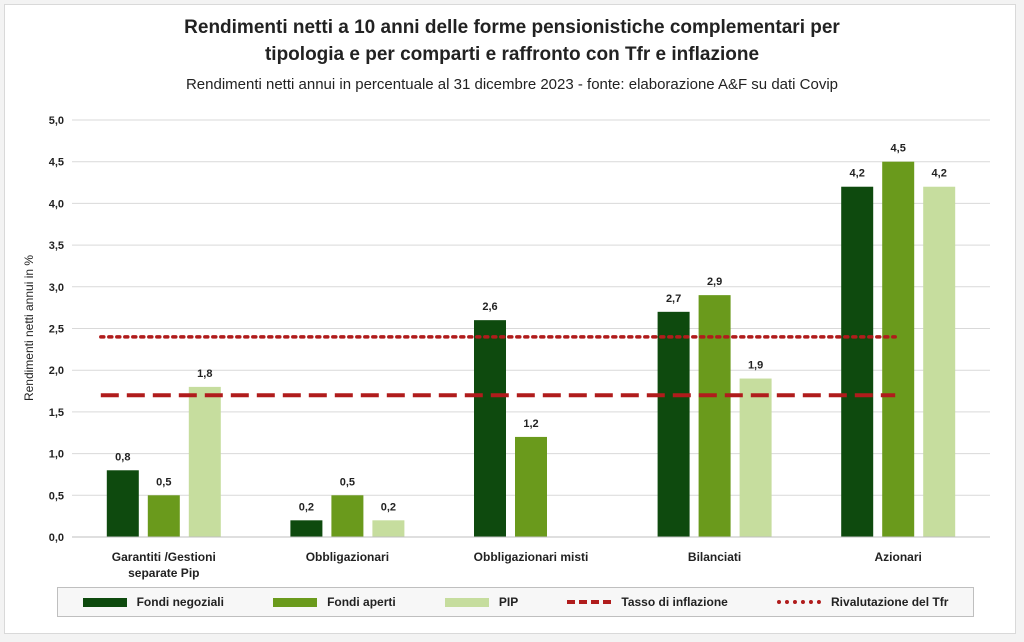  What do you see at coordinates (122, 457) in the screenshot?
I see `data-label: 0,8` at bounding box center [122, 457].